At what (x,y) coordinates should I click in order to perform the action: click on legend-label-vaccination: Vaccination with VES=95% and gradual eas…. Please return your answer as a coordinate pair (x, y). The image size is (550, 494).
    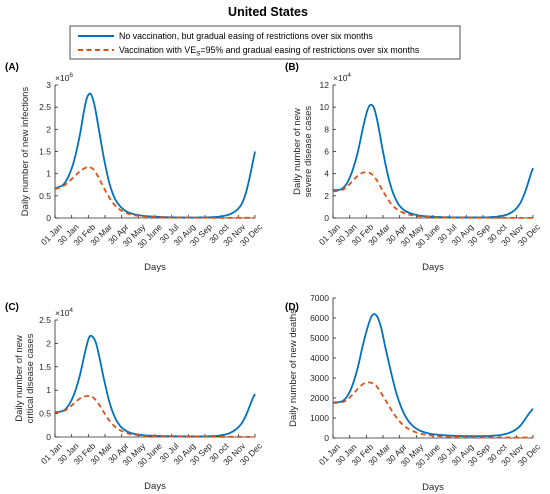
    Looking at the image, I should click on (269, 51).